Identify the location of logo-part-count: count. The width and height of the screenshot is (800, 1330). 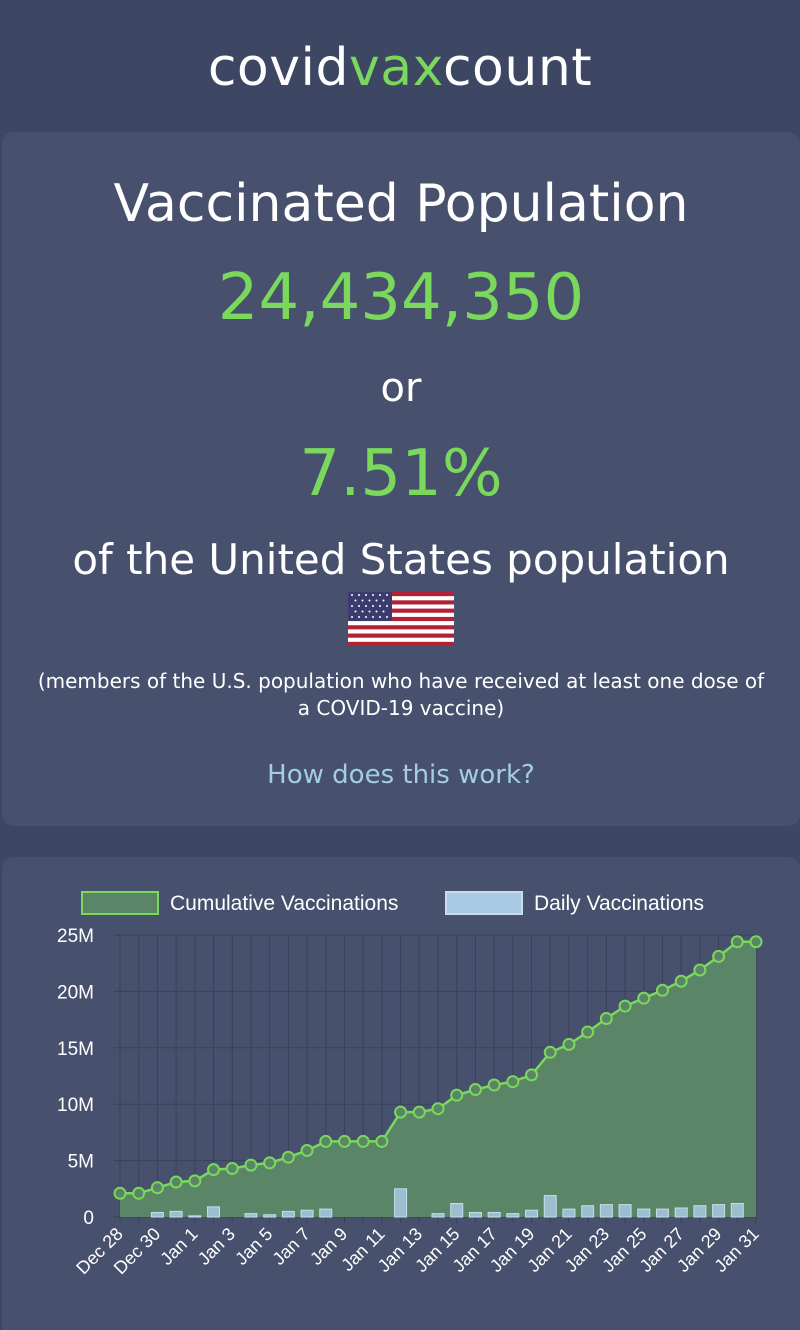
(517, 68).